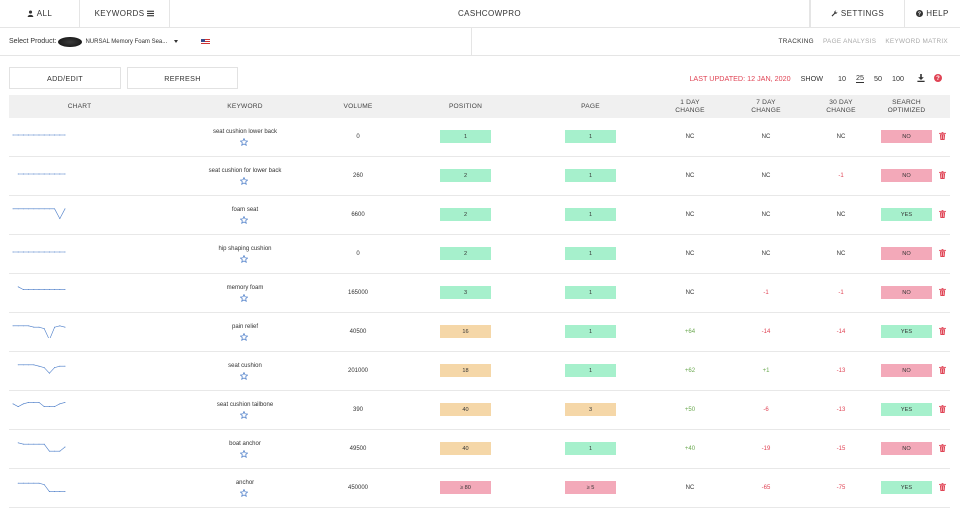  I want to click on volume-value: 165000, so click(358, 293).